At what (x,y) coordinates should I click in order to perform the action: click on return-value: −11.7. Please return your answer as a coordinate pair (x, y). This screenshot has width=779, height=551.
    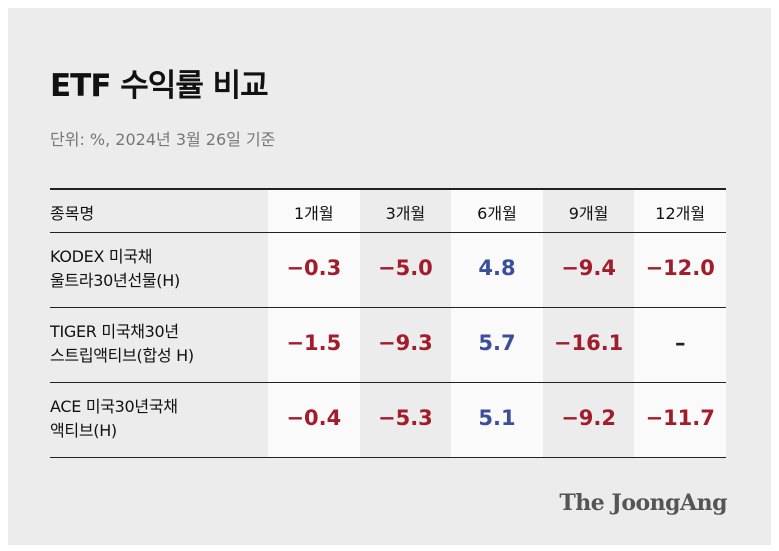
    Looking at the image, I should click on (680, 418).